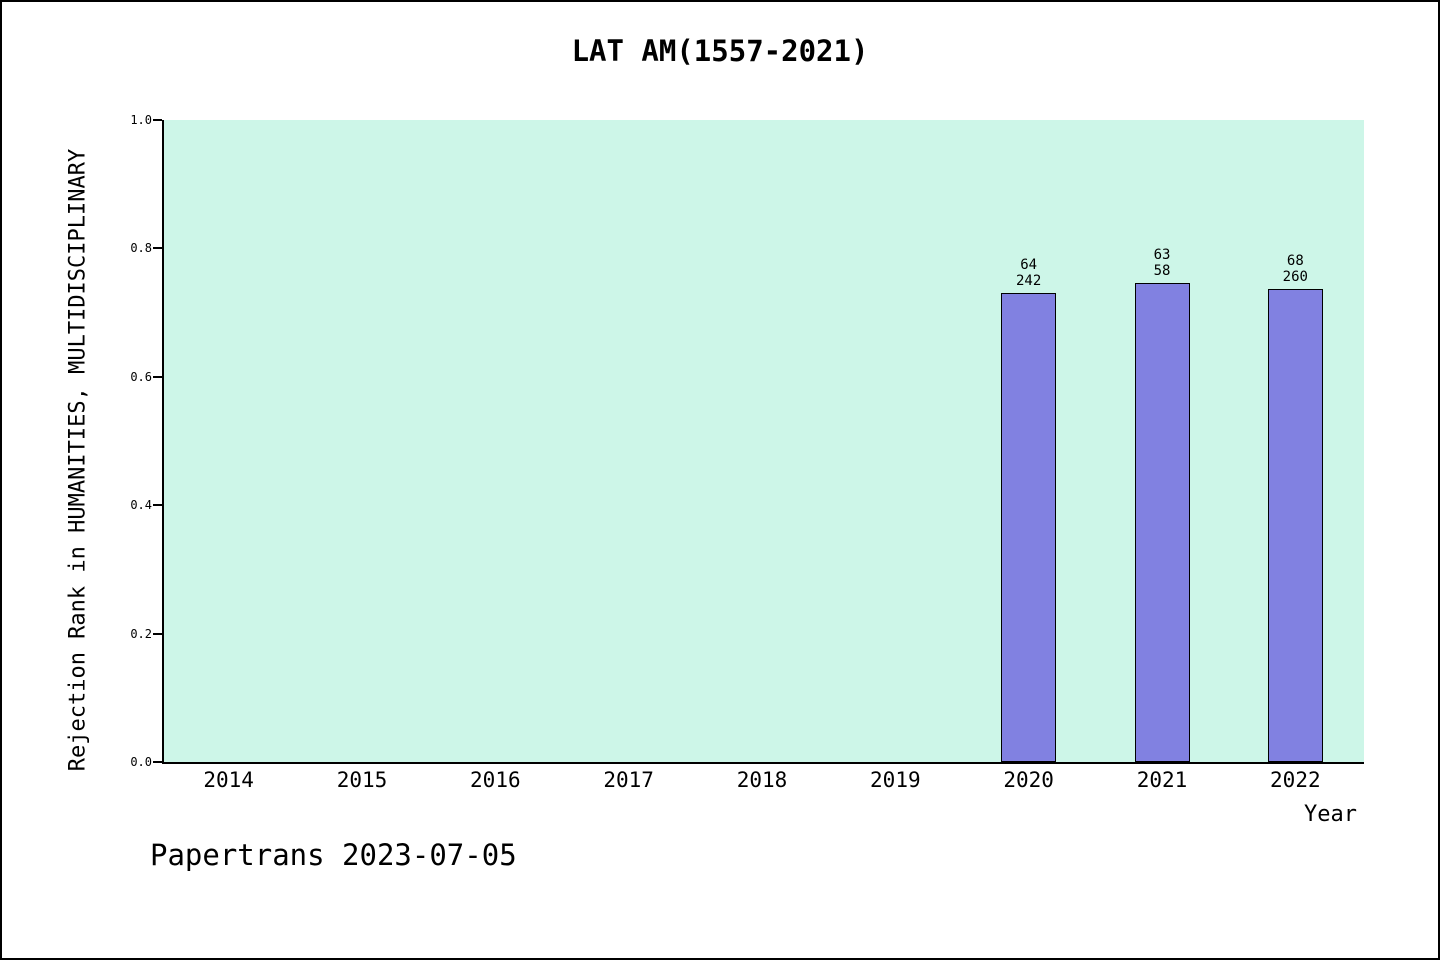 Image resolution: width=1440 pixels, height=960 pixels. I want to click on y-tick-label: 0.0, so click(141, 762).